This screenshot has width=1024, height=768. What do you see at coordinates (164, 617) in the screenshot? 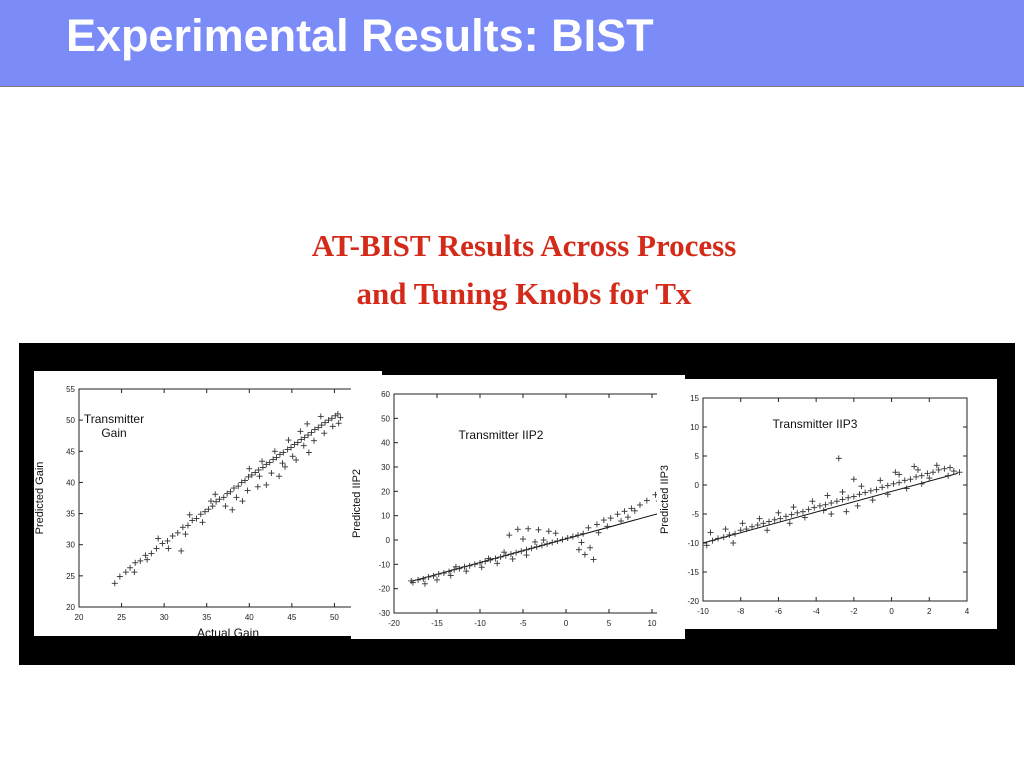
I see `x-tick-label: 30` at bounding box center [164, 617].